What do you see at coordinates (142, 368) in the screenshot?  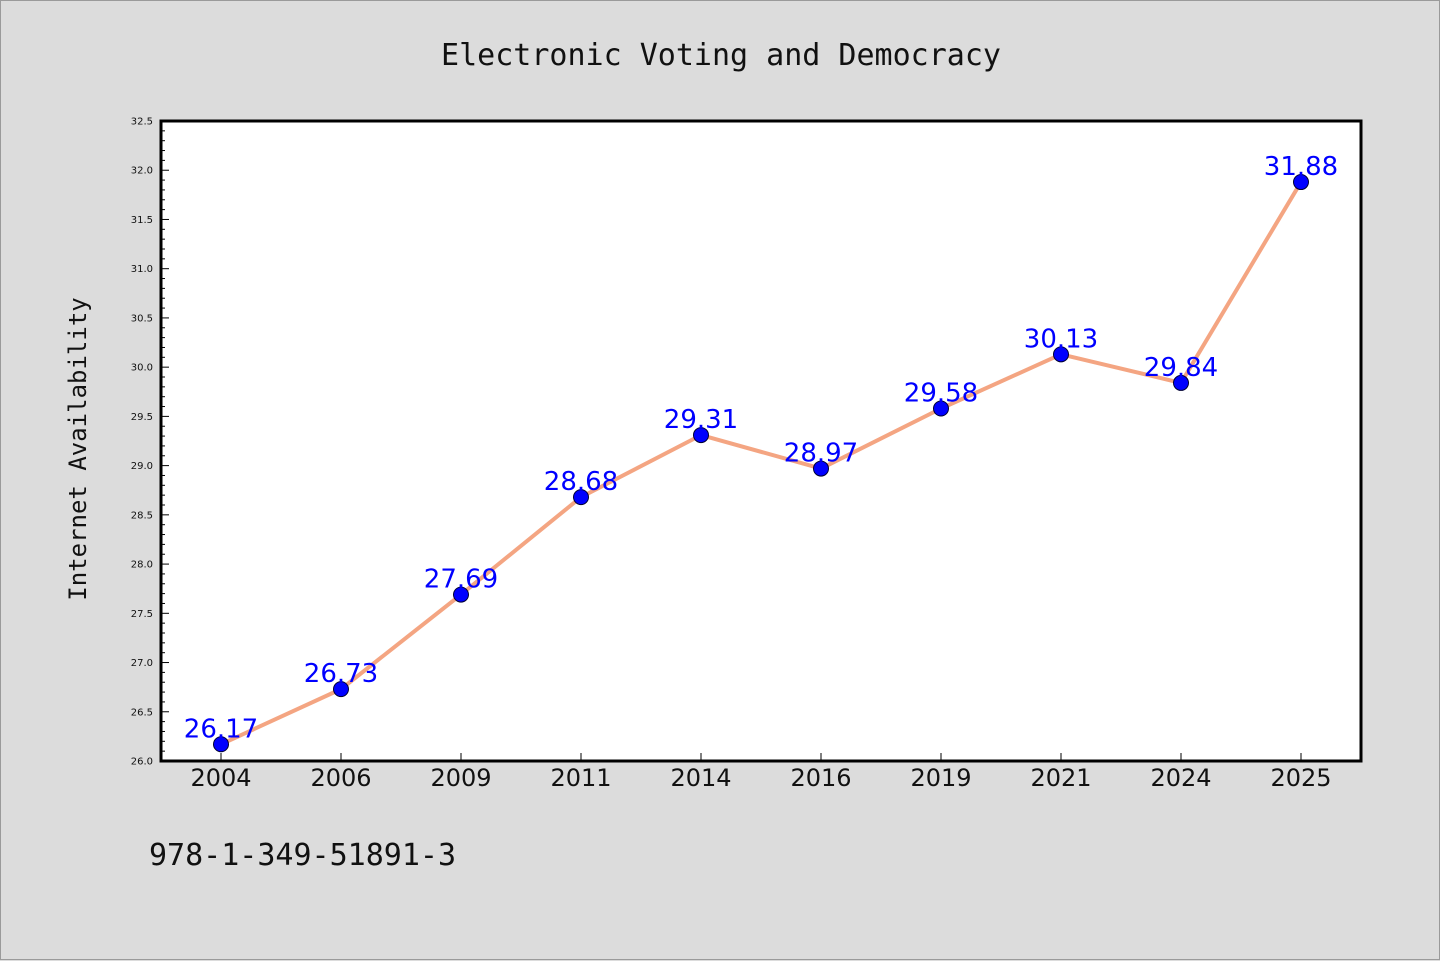 I see `y-tick-label: 30.0` at bounding box center [142, 368].